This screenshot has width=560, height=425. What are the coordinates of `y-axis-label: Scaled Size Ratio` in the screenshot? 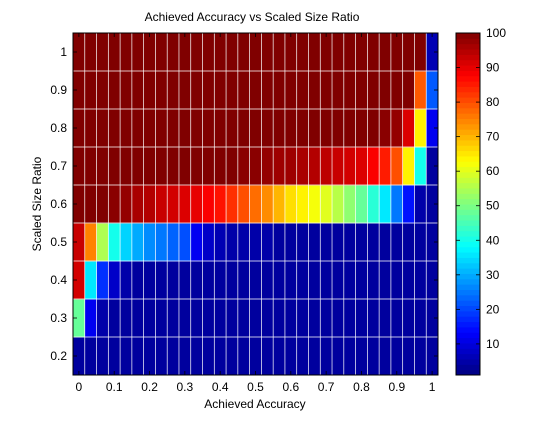 It's located at (37, 203).